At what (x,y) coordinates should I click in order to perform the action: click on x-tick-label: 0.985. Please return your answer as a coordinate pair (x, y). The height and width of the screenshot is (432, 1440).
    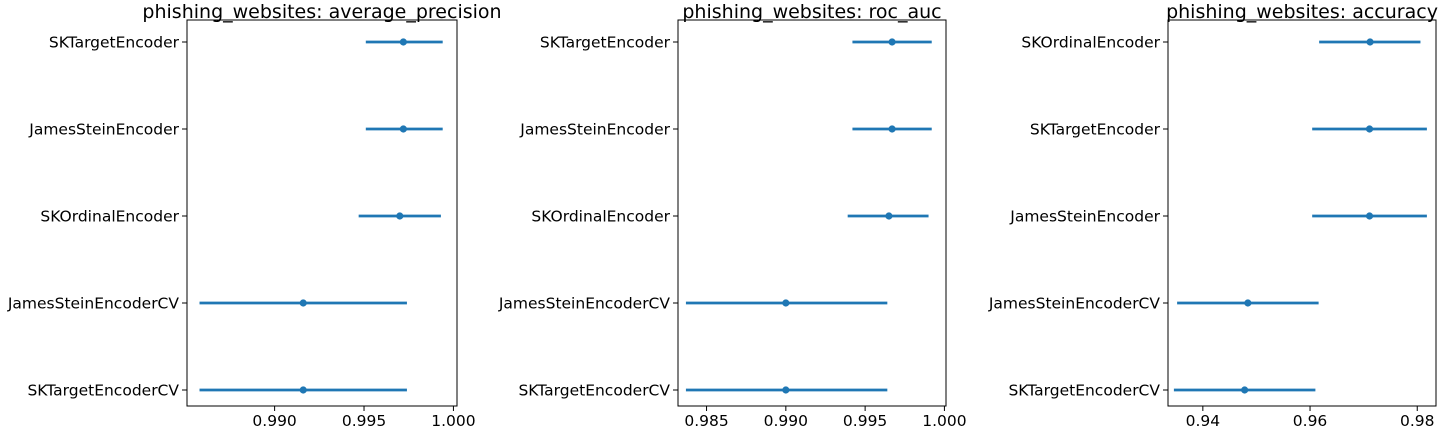
    Looking at the image, I should click on (706, 421).